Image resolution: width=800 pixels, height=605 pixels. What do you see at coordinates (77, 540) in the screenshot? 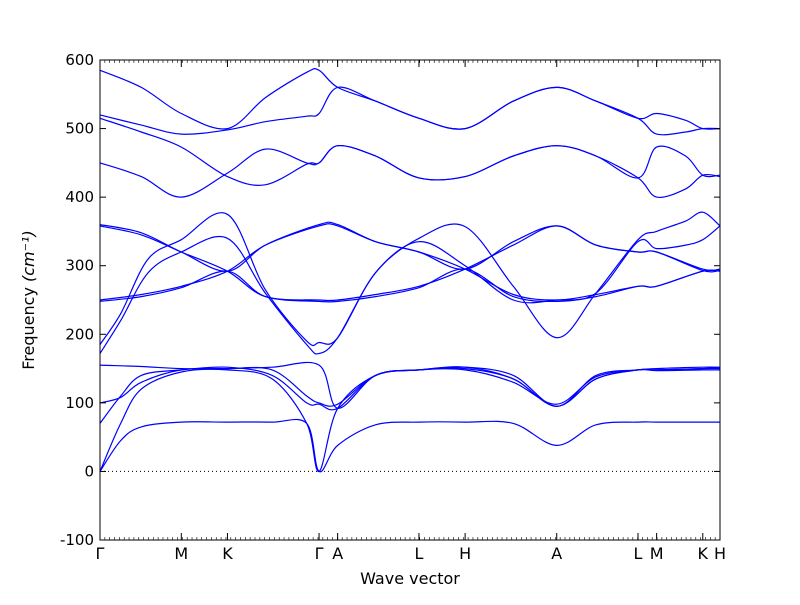
I see `y-tick-label: -100` at bounding box center [77, 540].